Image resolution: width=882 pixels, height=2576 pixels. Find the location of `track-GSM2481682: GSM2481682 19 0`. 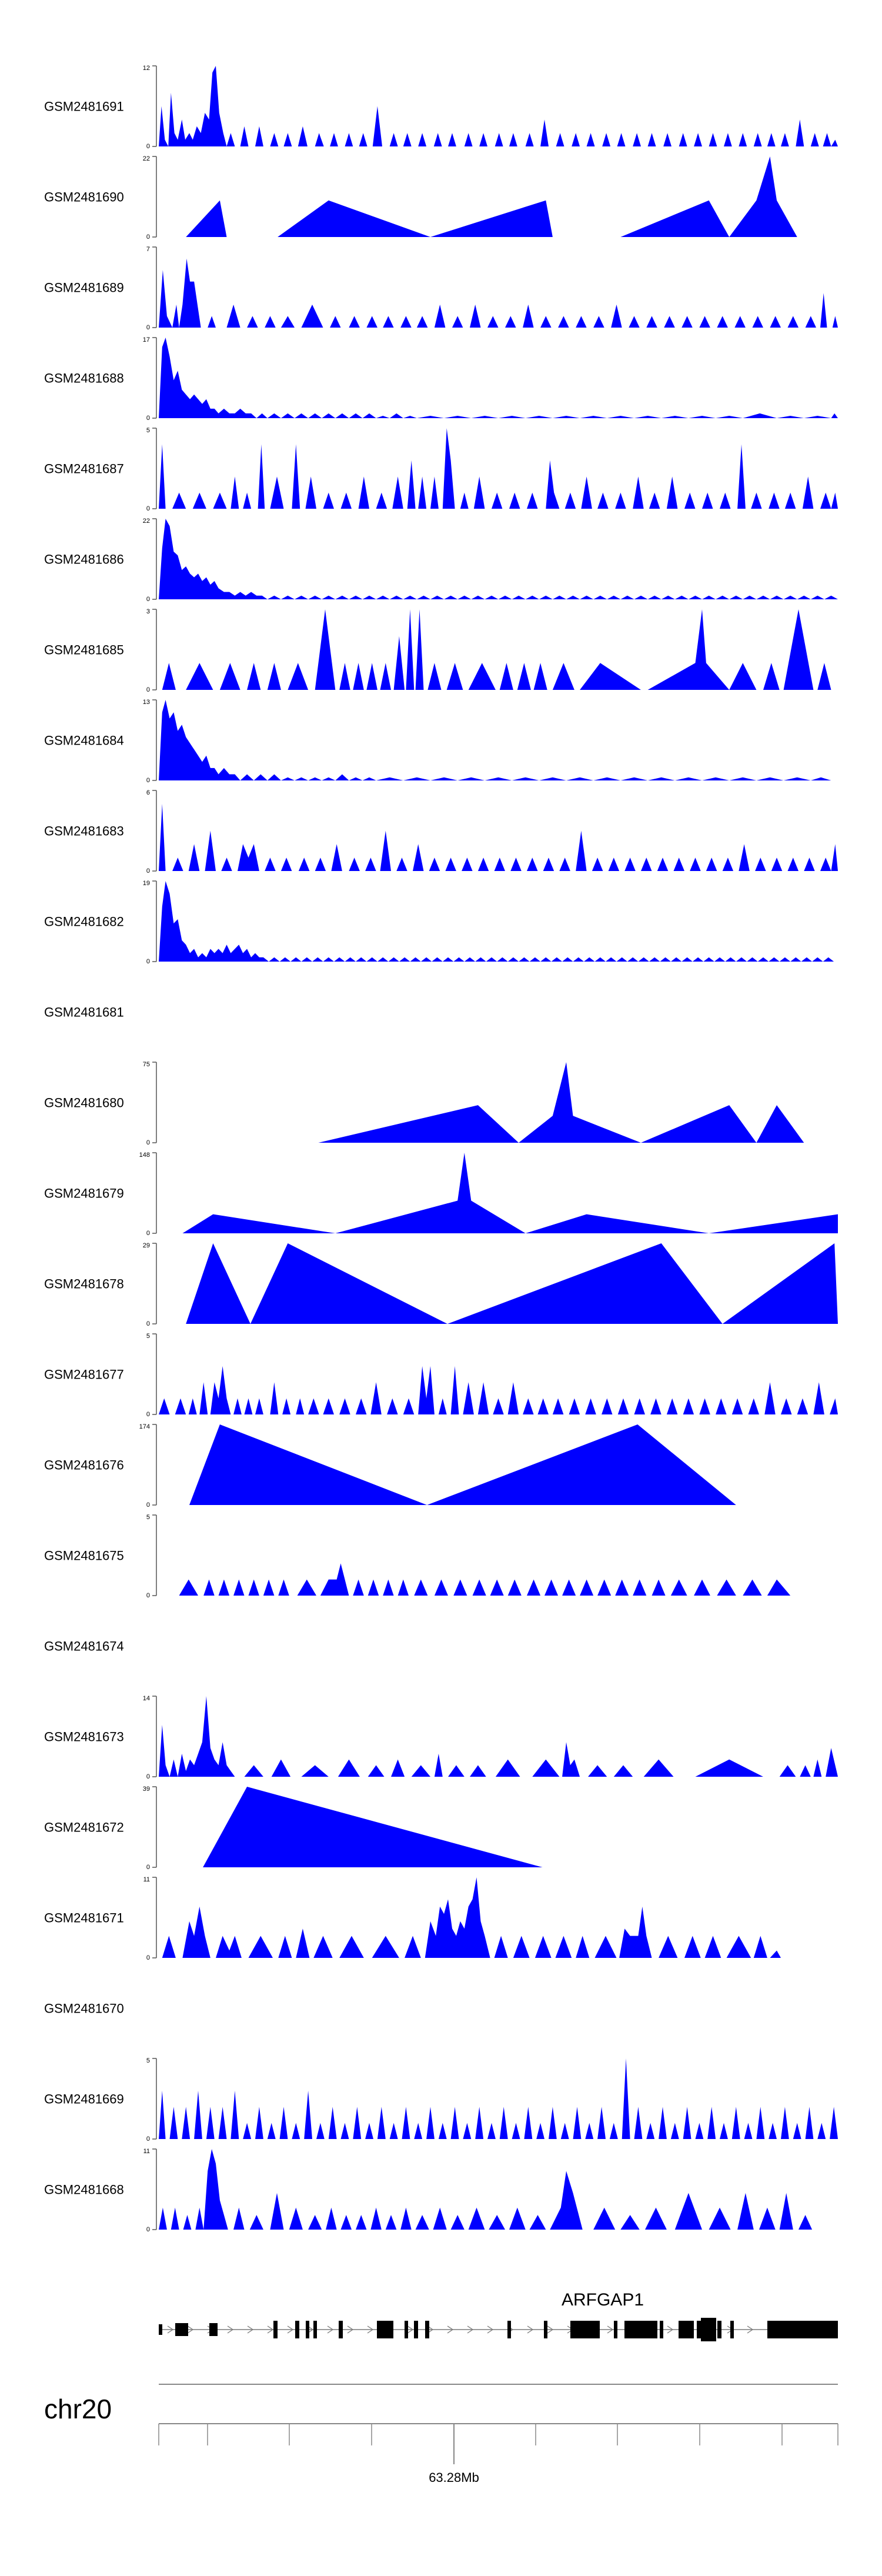

track-GSM2481682: GSM2481682 19 0 is located at coordinates (439, 922).